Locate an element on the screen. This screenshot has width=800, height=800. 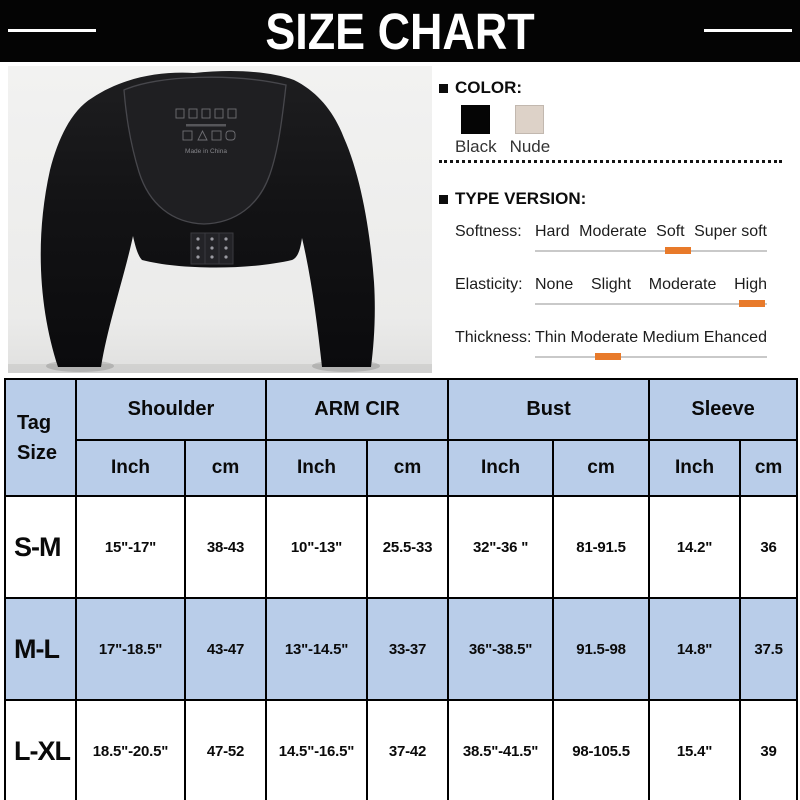
scale-label: Softness: is located at coordinates (488, 231).